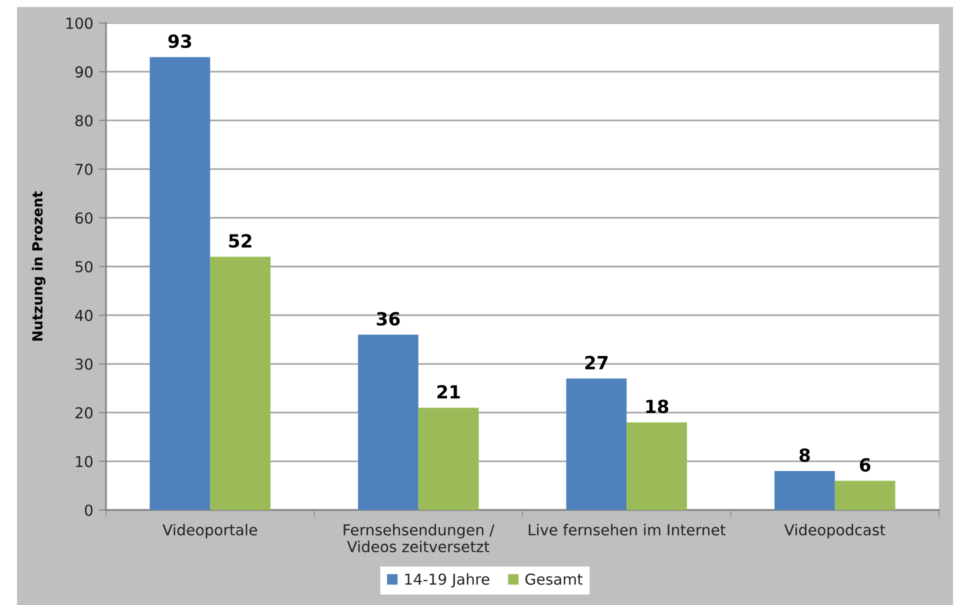  Describe the element at coordinates (865, 465) in the screenshot. I see `data-label: 6` at that location.